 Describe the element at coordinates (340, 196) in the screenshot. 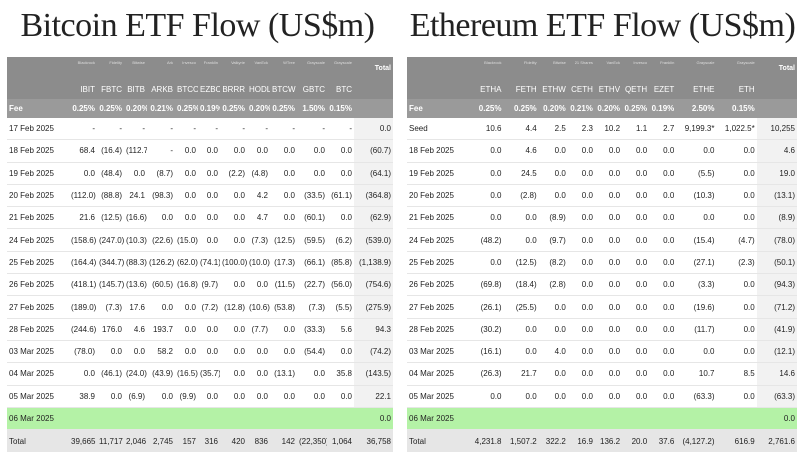

I see `table-cell: (61.1)` at that location.